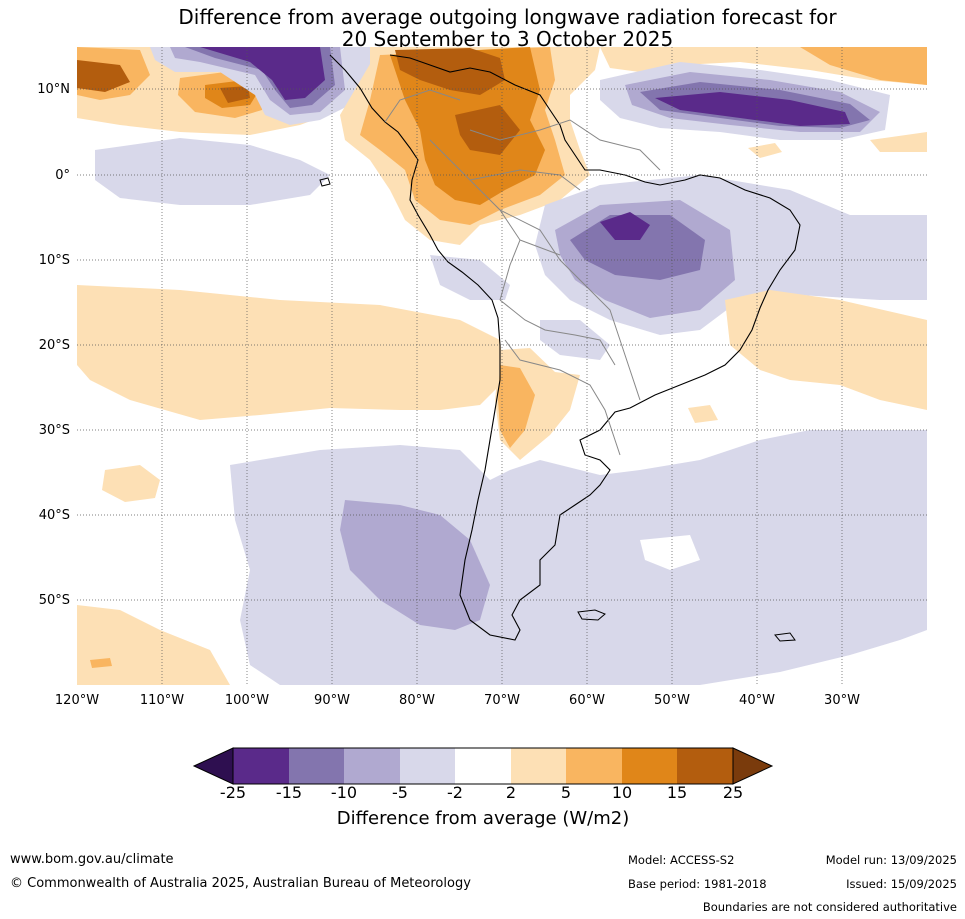  Describe the element at coordinates (455, 792) in the screenshot. I see `colorbar-tick: -2` at that location.